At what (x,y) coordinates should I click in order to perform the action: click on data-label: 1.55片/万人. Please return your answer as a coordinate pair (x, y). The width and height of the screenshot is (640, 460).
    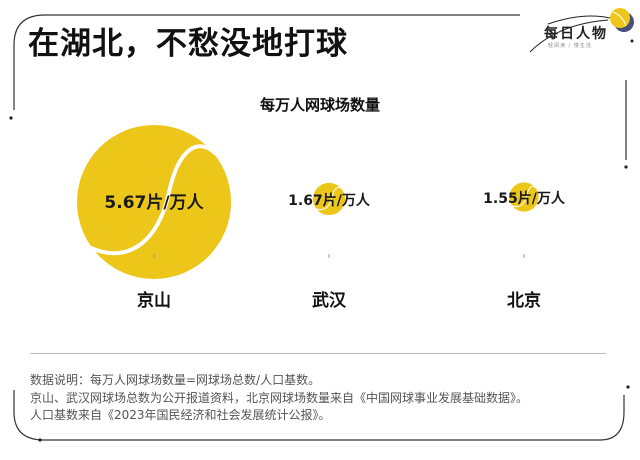
    Looking at the image, I should click on (524, 198).